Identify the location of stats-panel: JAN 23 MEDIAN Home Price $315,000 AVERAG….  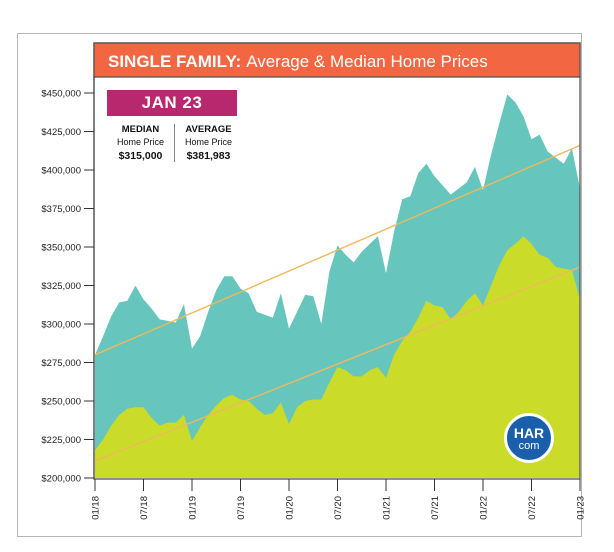
(174, 126).